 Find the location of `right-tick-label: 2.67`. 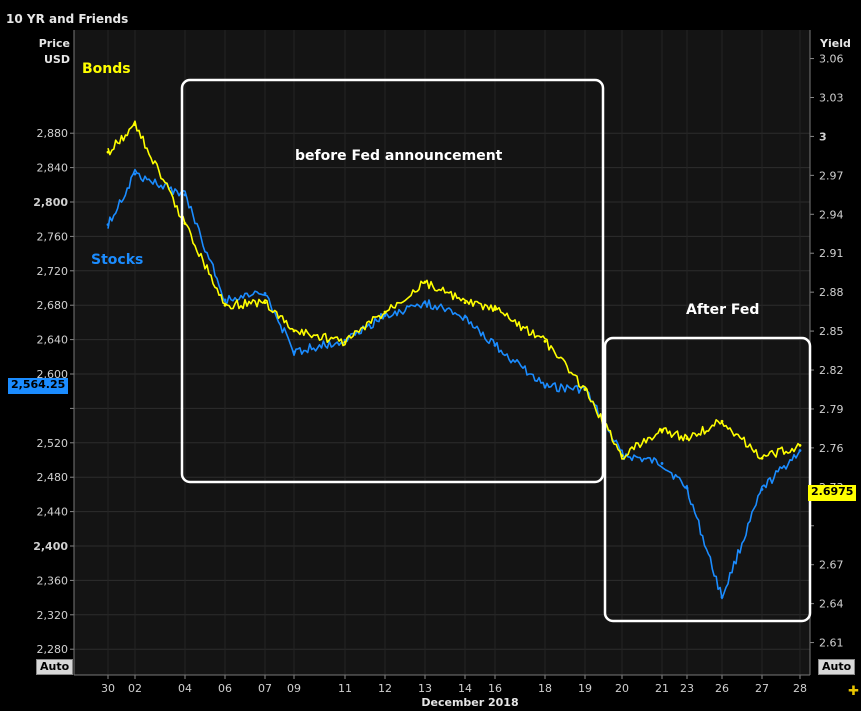

right-tick-label: 2.67 is located at coordinates (831, 565).